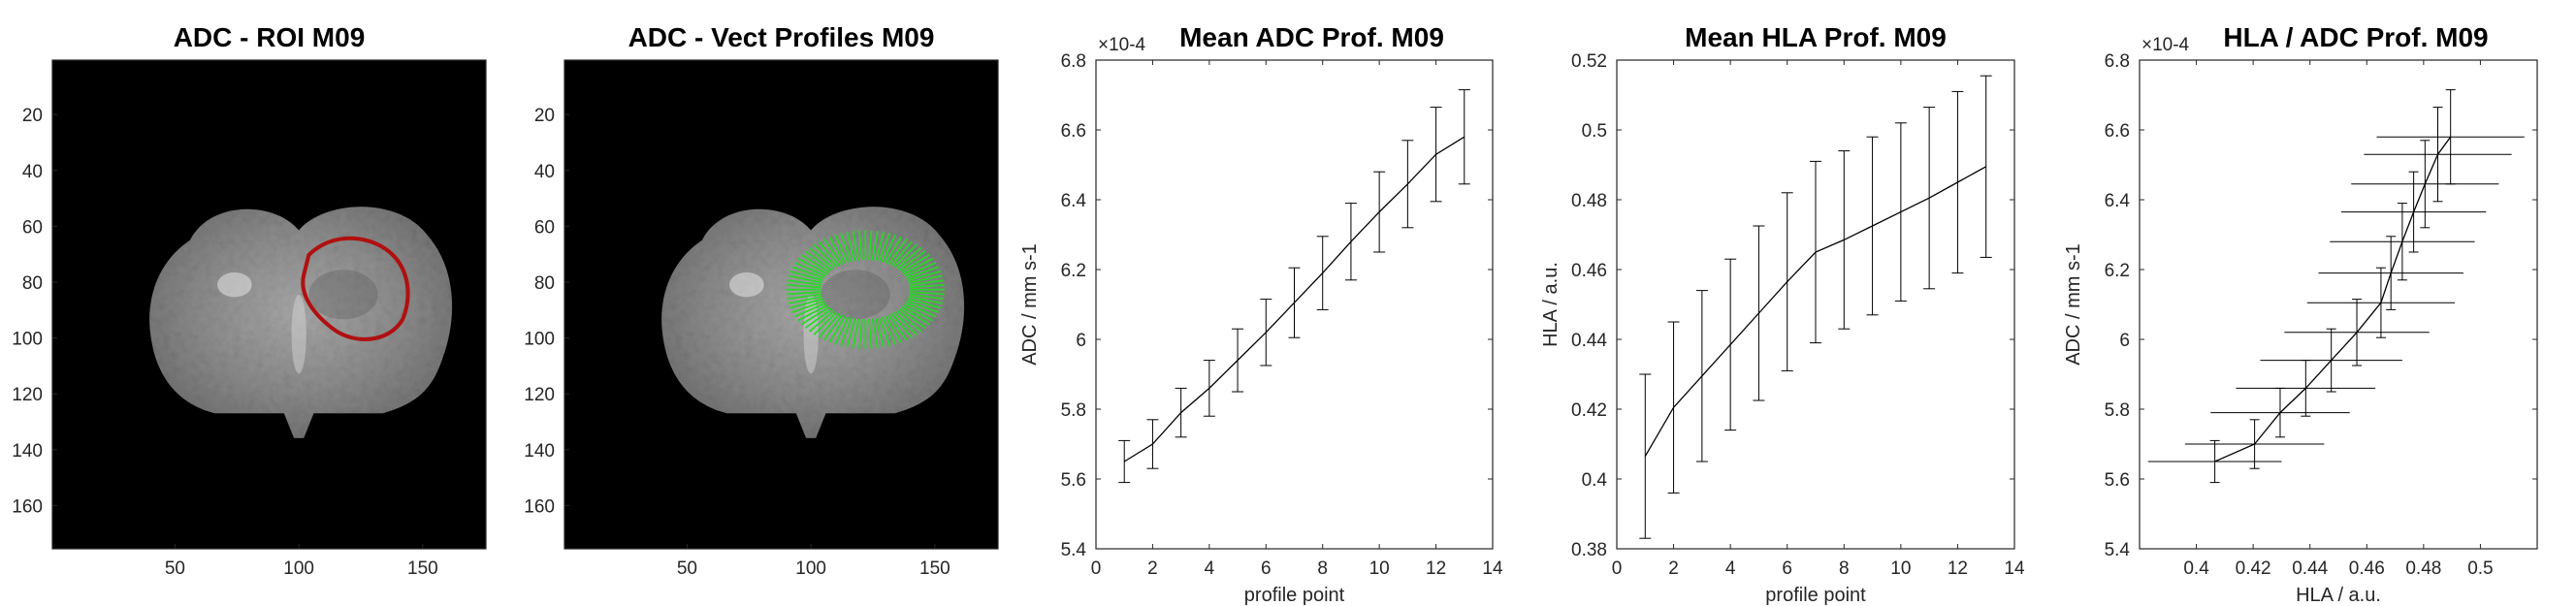 This screenshot has height=606, width=2576. What do you see at coordinates (539, 452) in the screenshot?
I see `y-tick-label: 140` at bounding box center [539, 452].